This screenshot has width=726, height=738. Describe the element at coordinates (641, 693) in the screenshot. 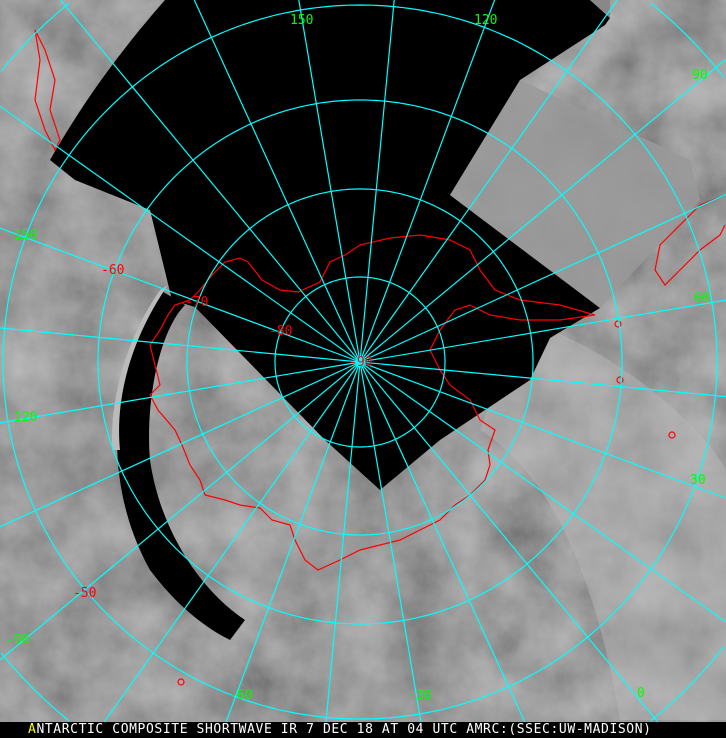

I see `longitude-label: 0` at that location.